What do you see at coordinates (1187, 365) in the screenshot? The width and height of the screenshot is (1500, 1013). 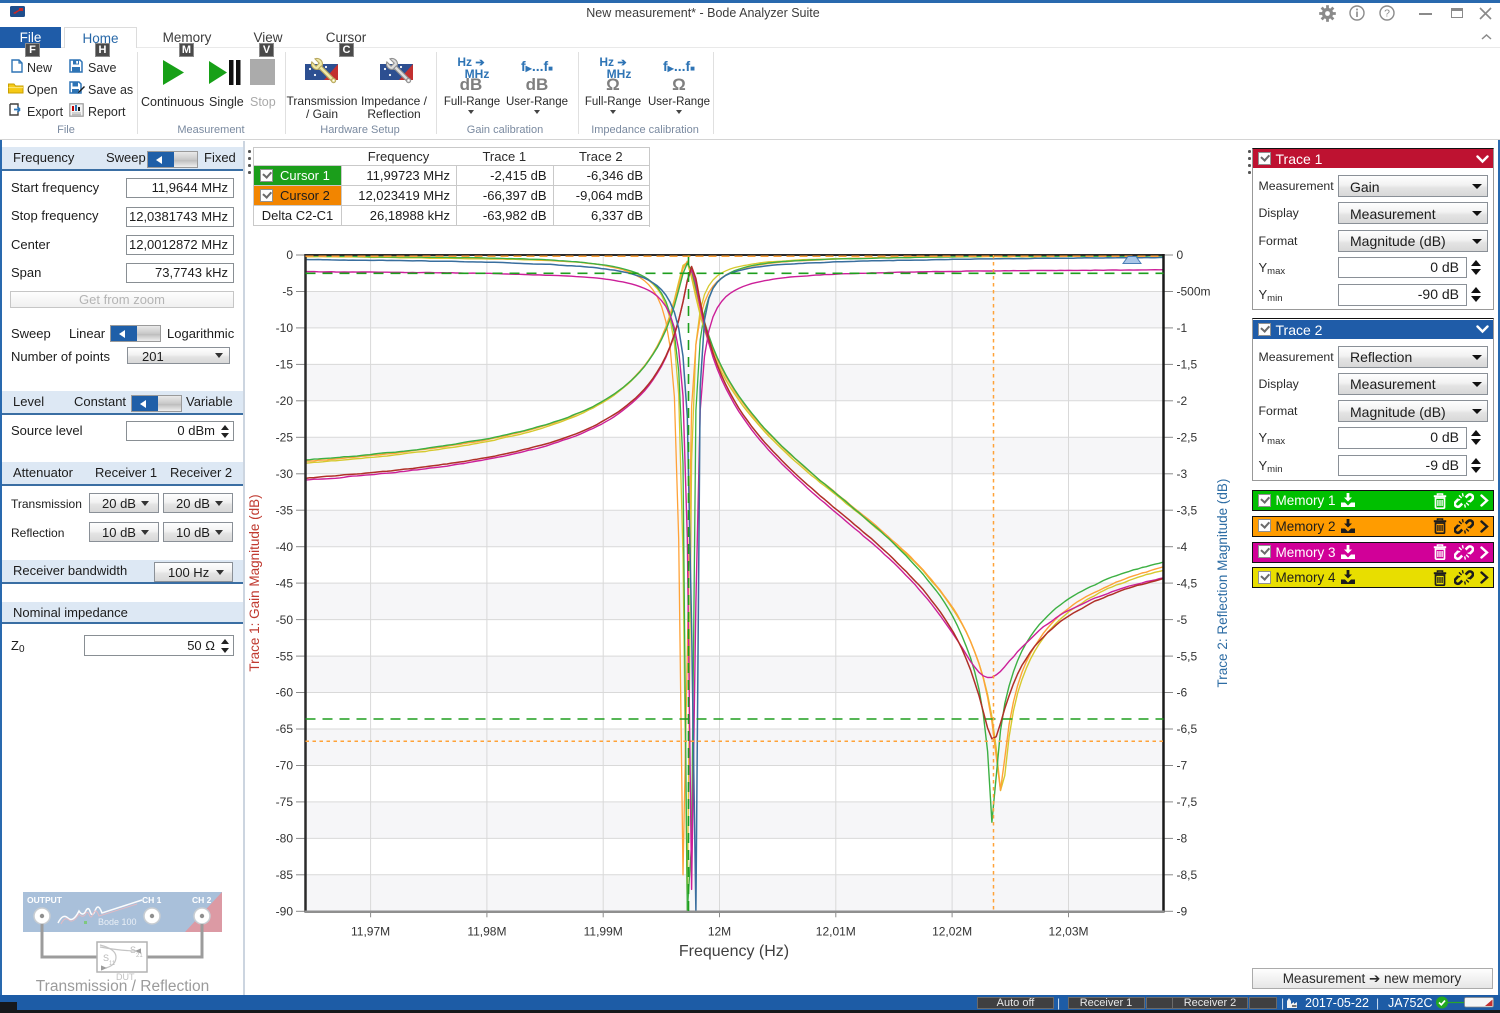 I see `svg-text: -1,5` at bounding box center [1187, 365].